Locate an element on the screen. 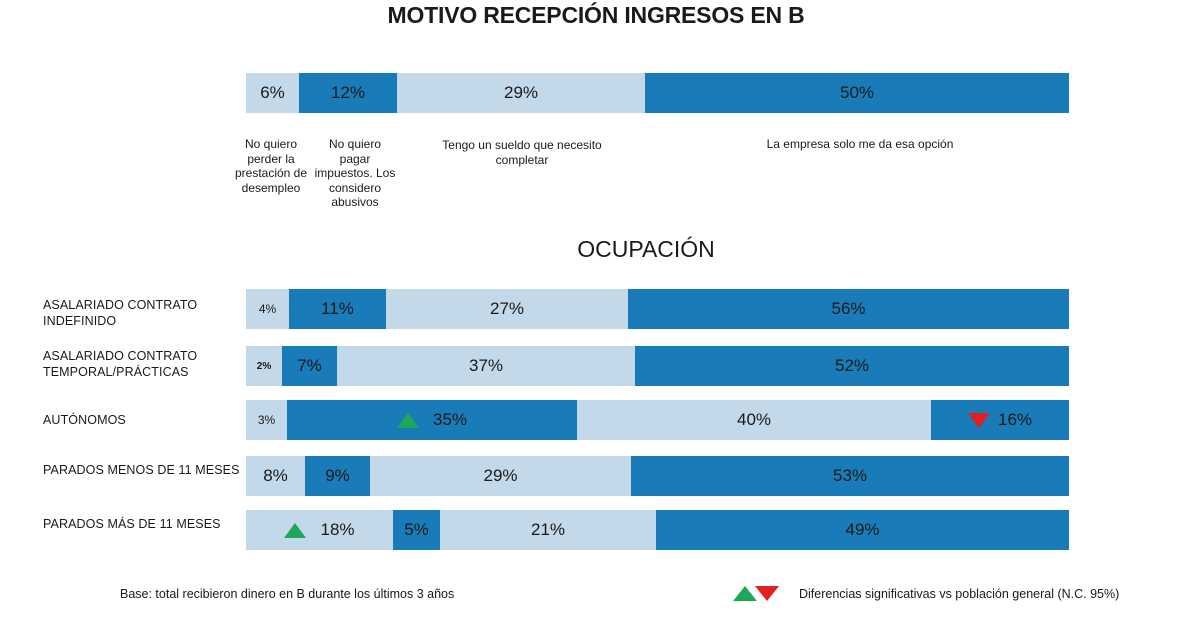 Image resolution: width=1192 pixels, height=625 pixels. bar-segment: 27% is located at coordinates (507, 309).